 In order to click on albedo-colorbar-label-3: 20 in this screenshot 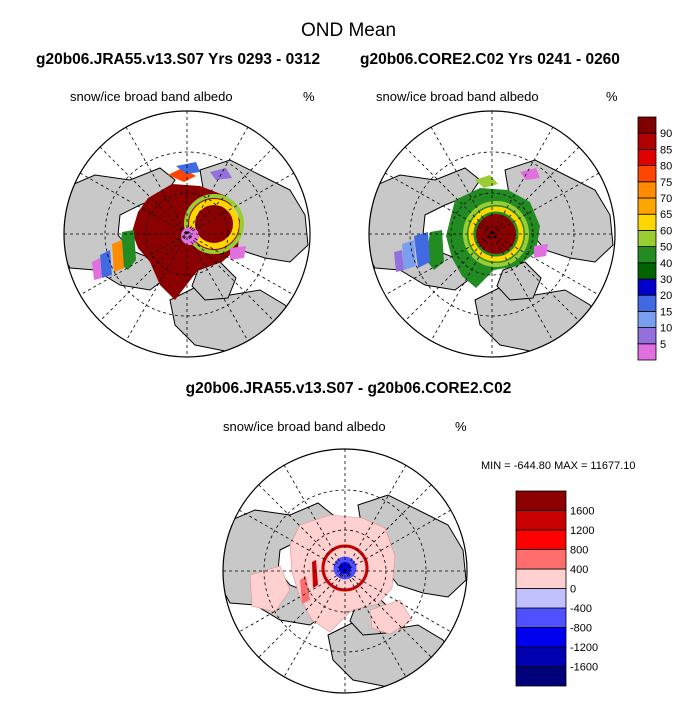, I will do `click(666, 296)`.